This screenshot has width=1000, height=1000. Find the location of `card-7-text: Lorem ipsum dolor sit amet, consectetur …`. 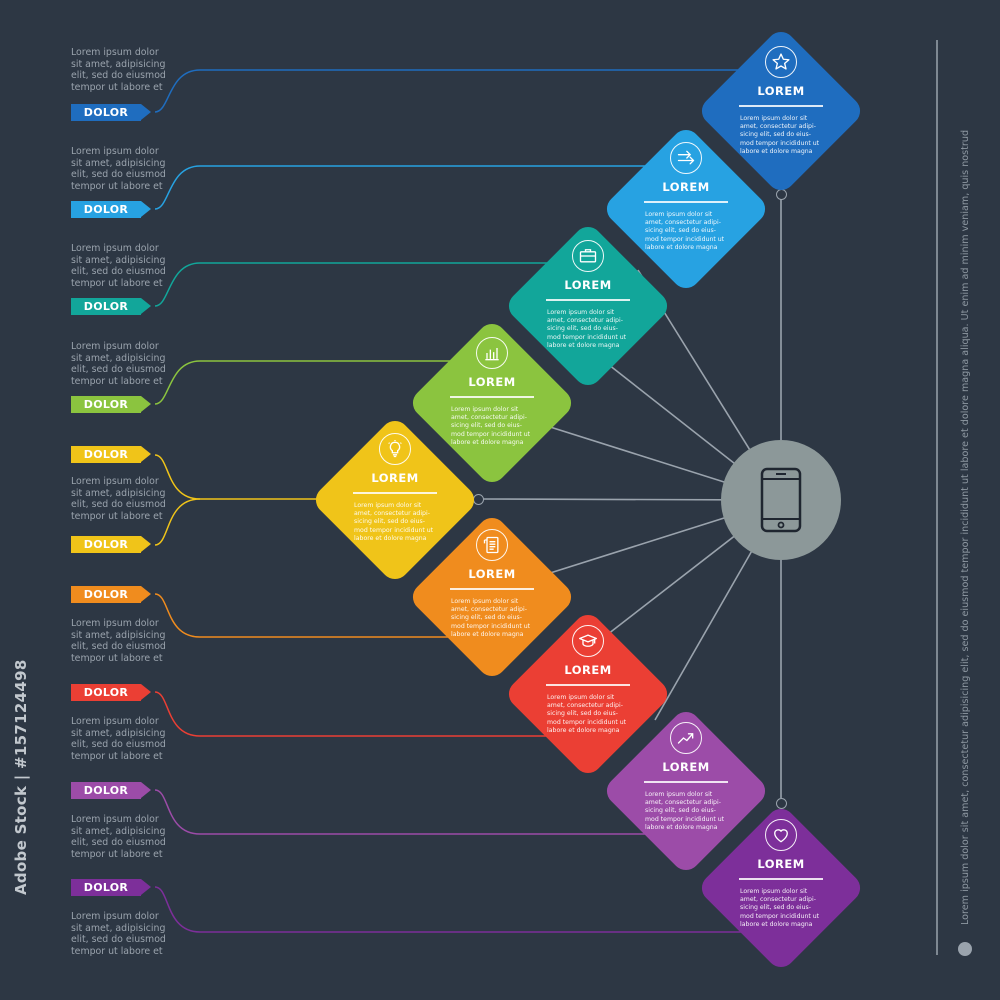

card-7-text: Lorem ipsum dolor sit amet, consectetur … is located at coordinates (587, 714).